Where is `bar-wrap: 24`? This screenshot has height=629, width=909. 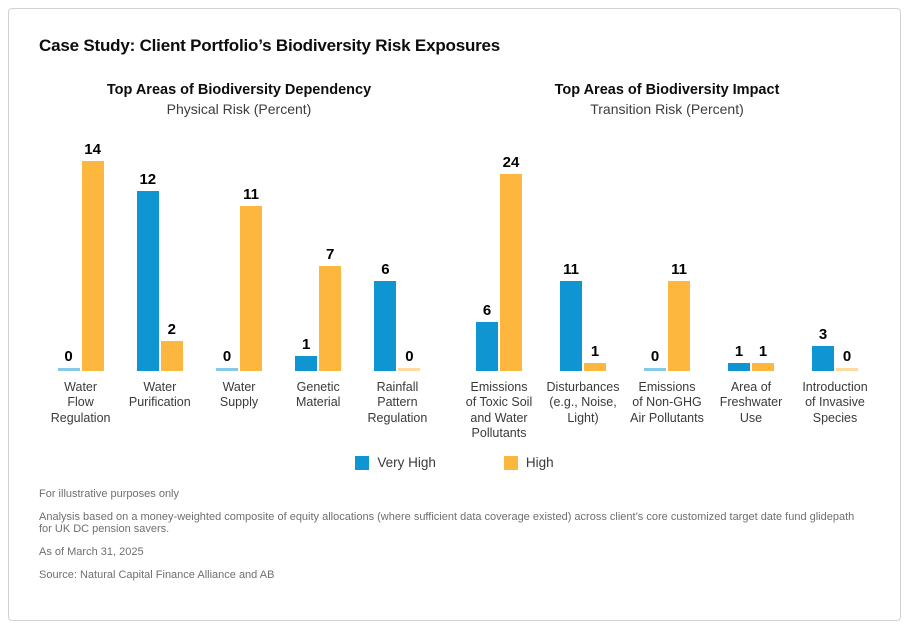 bar-wrap: 24 is located at coordinates (511, 263).